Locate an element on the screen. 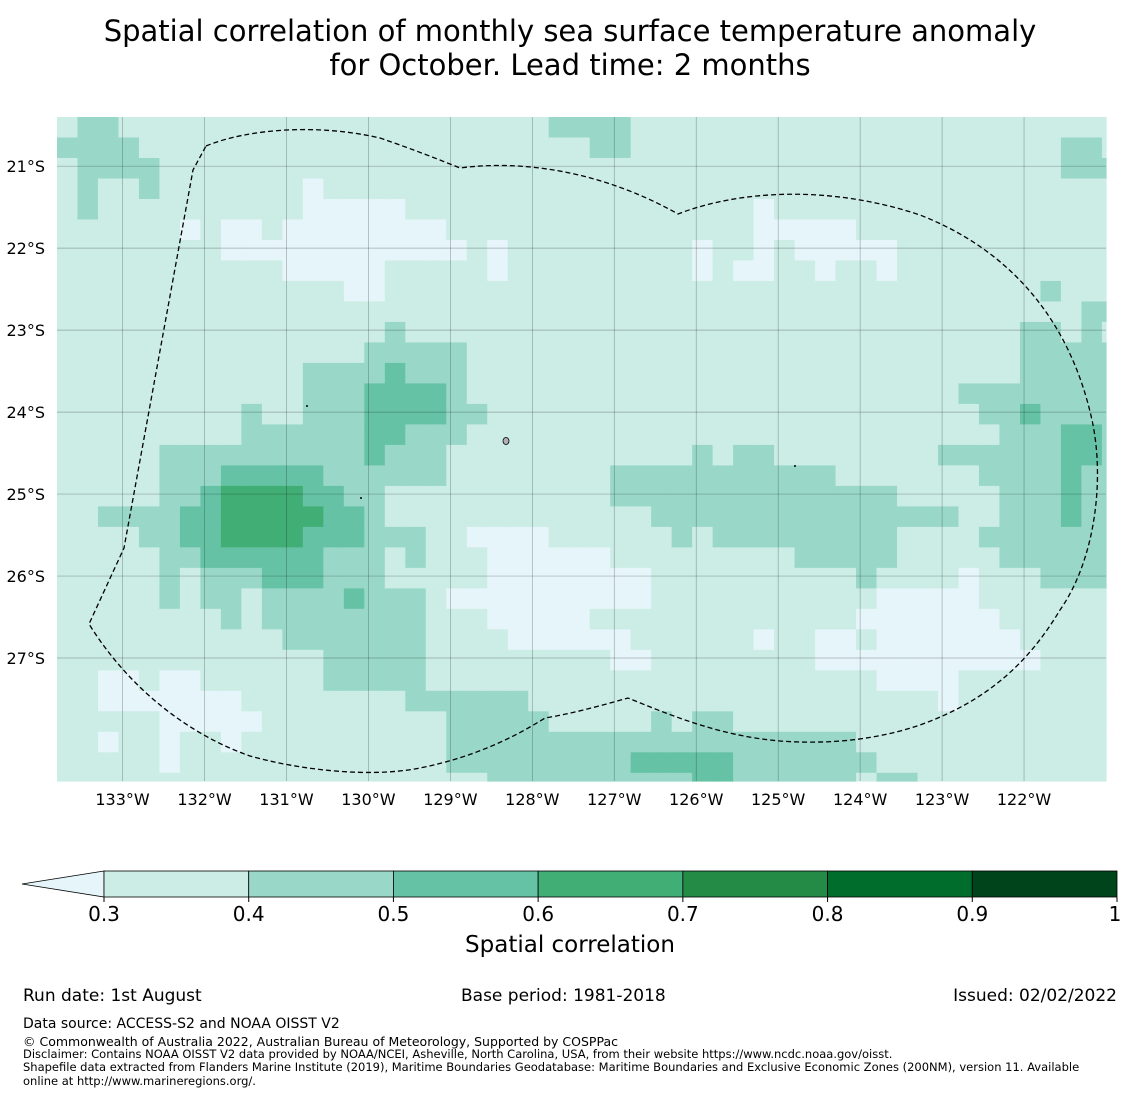 The height and width of the screenshot is (1095, 1140). colorbar-bin is located at coordinates (900, 884).